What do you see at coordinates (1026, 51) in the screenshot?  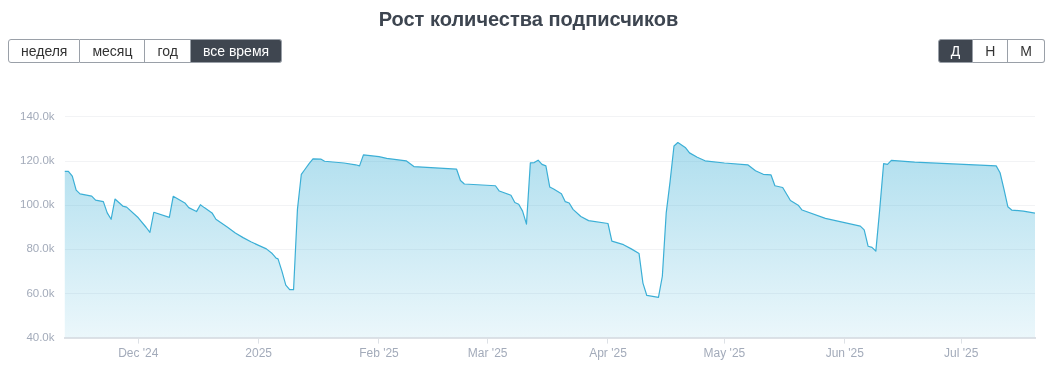 I see `toggle-button: М` at bounding box center [1026, 51].